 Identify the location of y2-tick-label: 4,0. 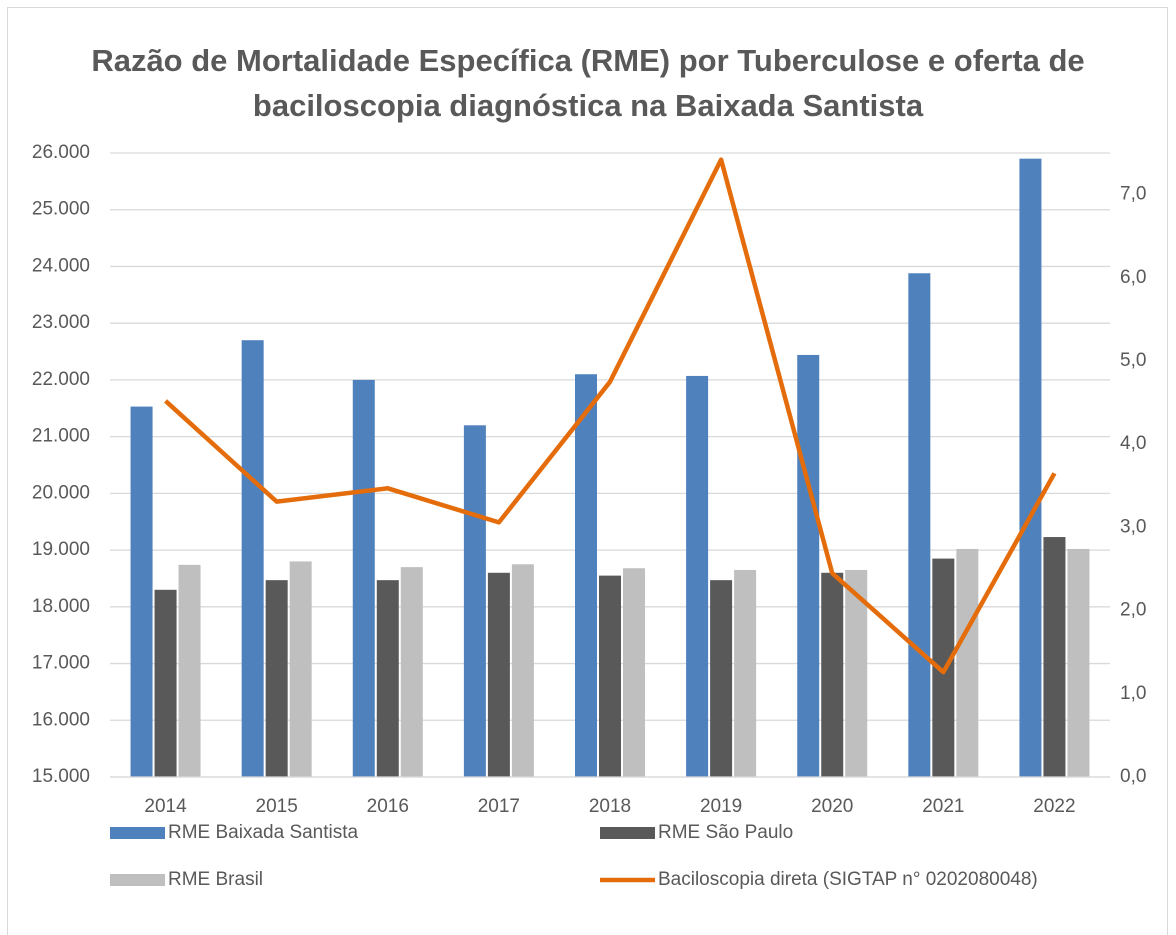
(1133, 443).